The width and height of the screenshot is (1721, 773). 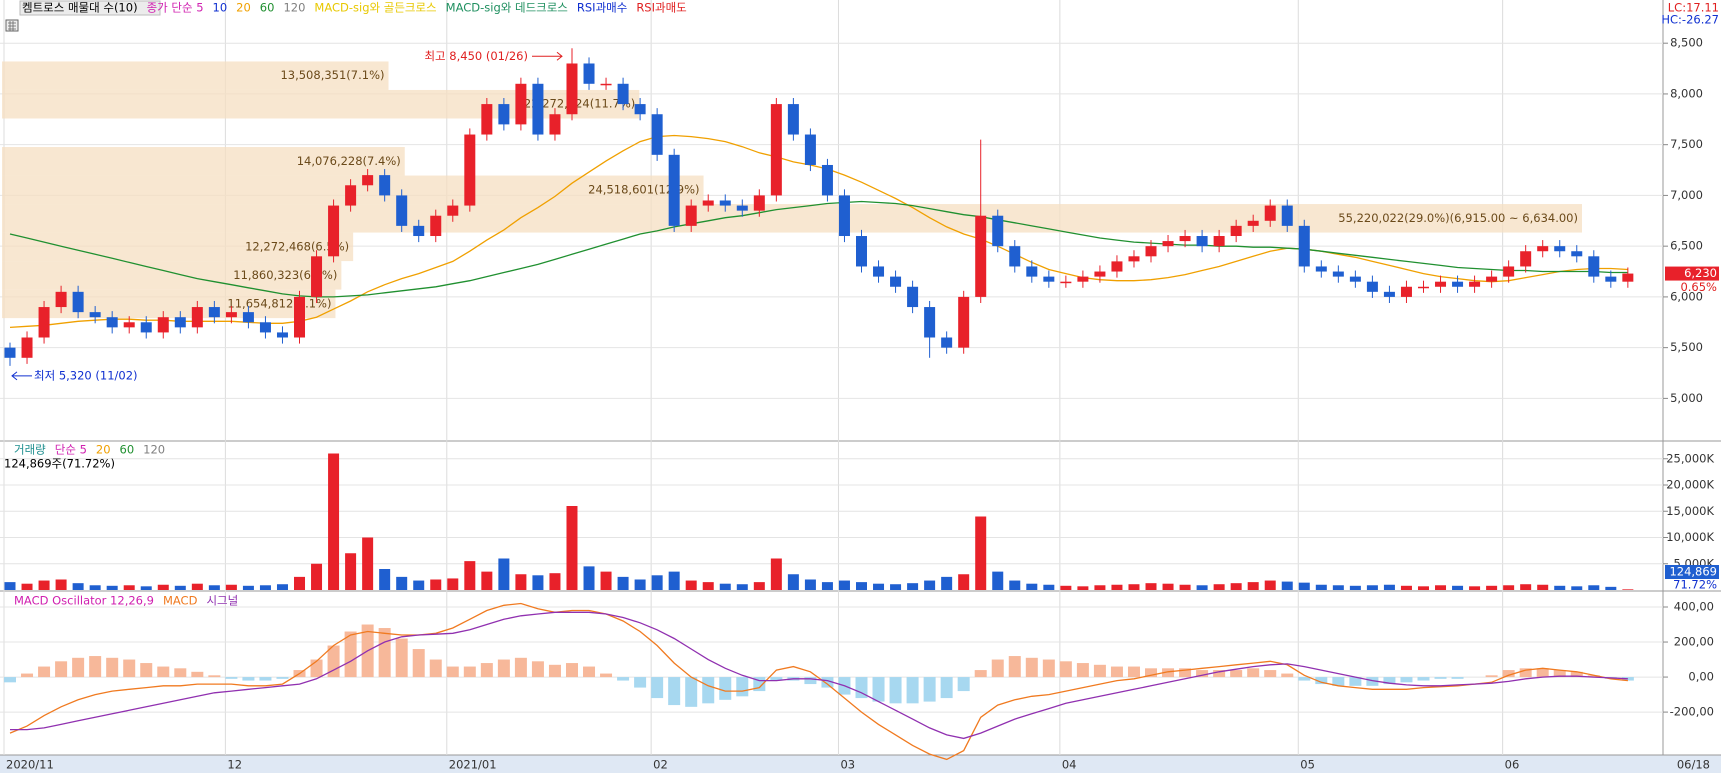 What do you see at coordinates (1694, 642) in the screenshot?
I see `y-tick-label: 200,00` at bounding box center [1694, 642].